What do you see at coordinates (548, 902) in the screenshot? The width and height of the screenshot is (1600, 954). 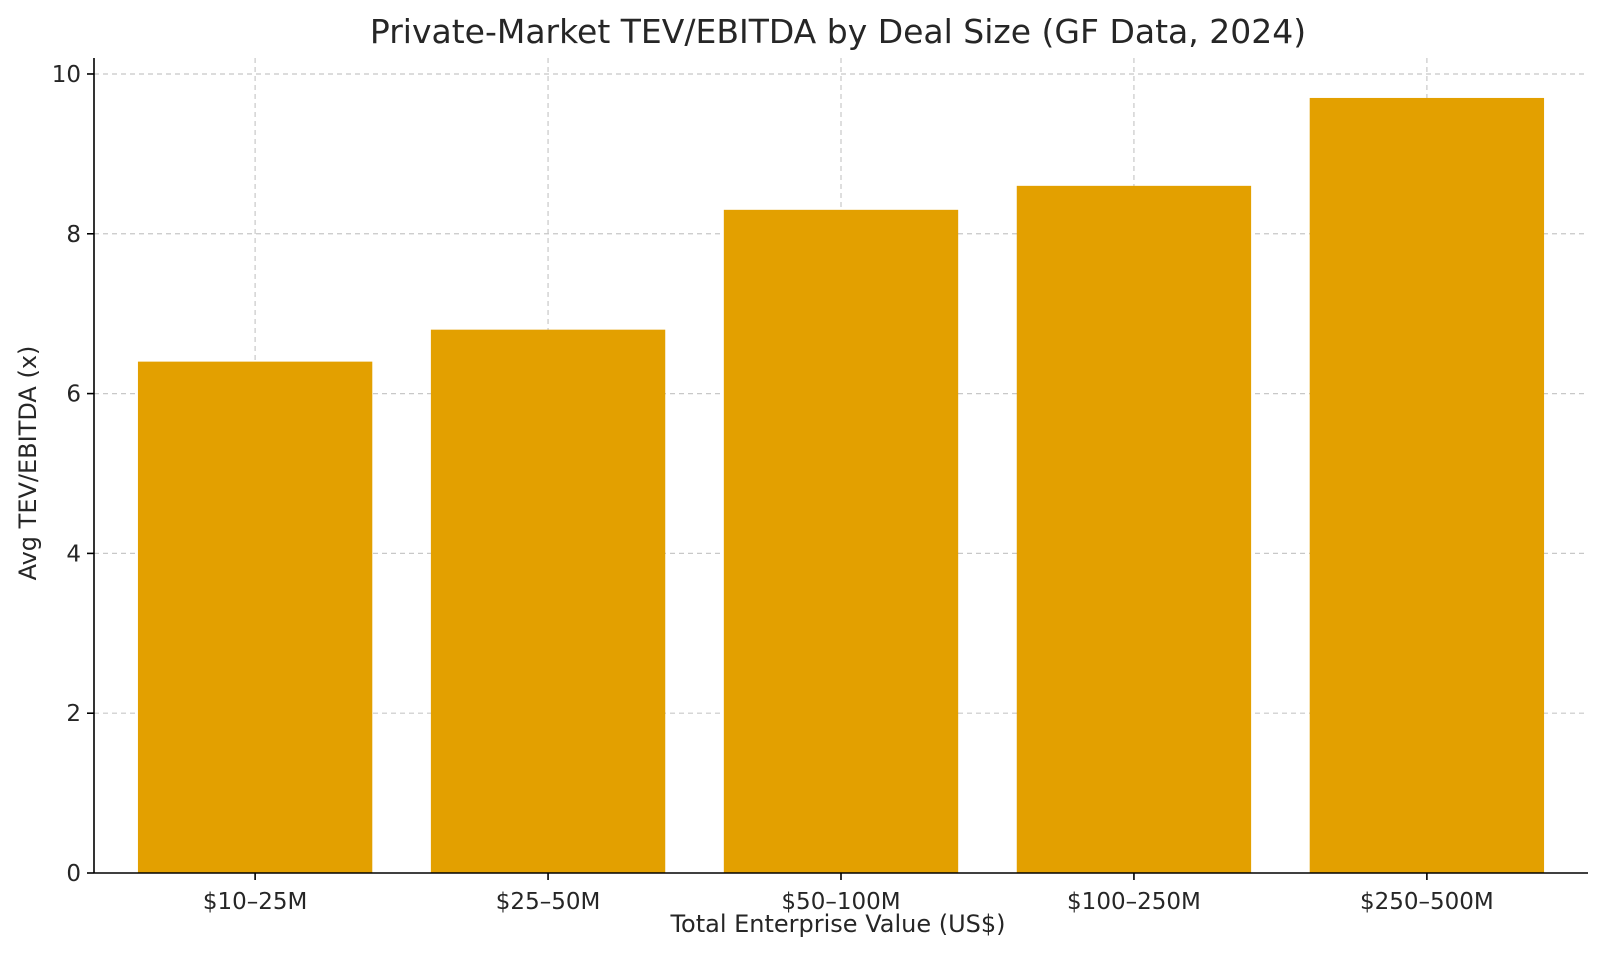 I see `x-tick-label: $25–50M` at bounding box center [548, 902].